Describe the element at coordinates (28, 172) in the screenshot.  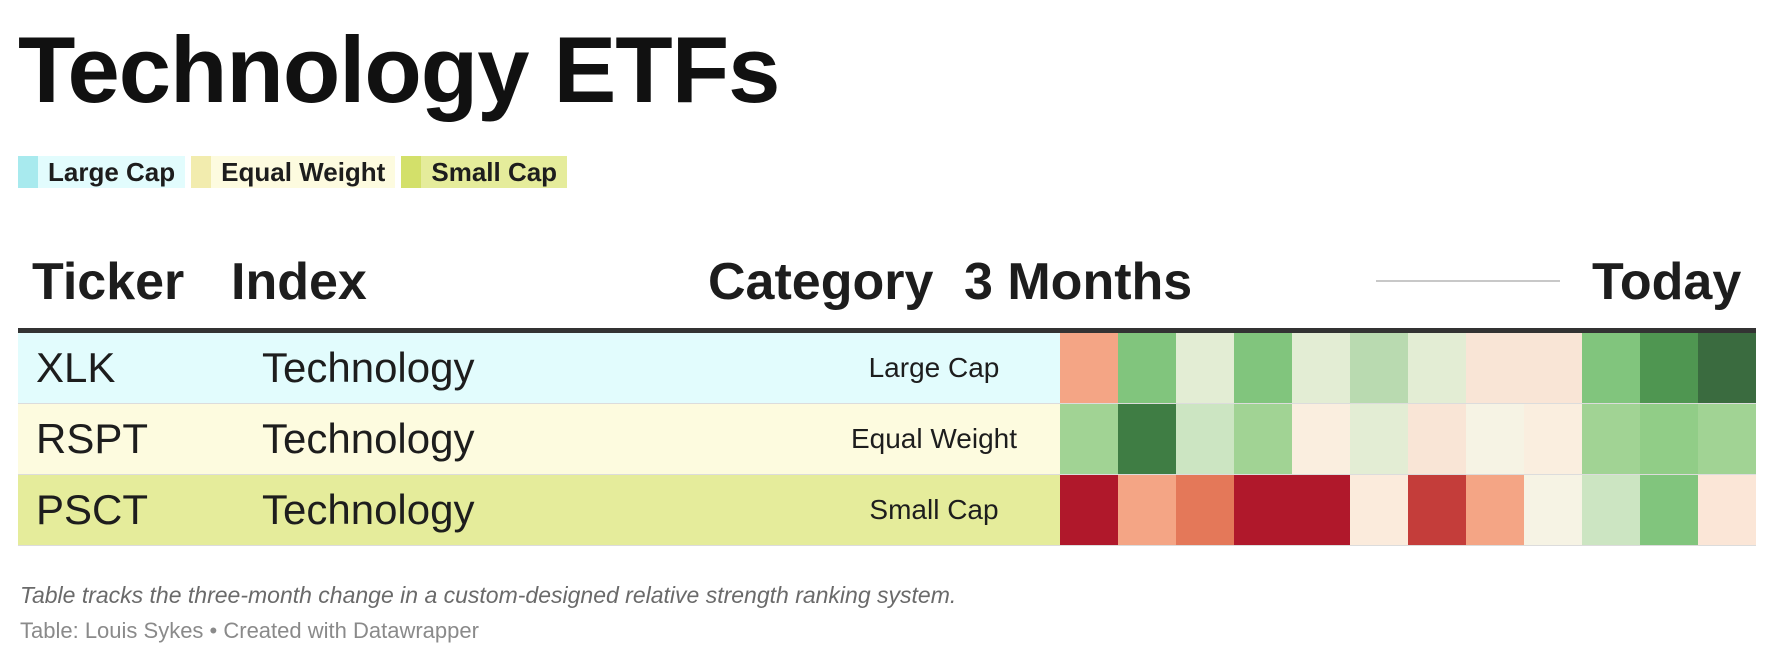
I see `legend-swatch-large-cap` at that location.